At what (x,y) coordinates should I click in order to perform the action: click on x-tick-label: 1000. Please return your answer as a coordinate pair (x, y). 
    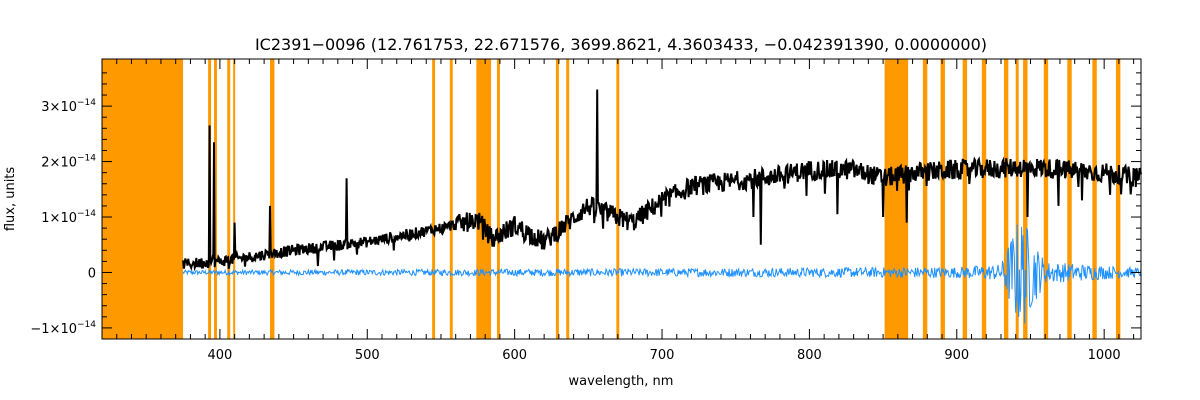
    Looking at the image, I should click on (1104, 355).